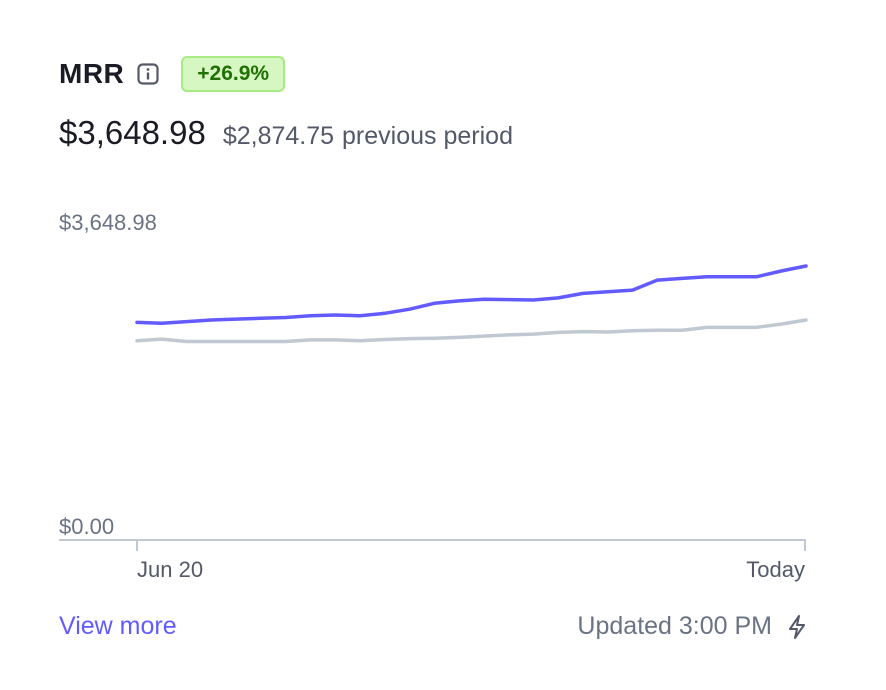  Describe the element at coordinates (86, 526) in the screenshot. I see `y-axis-bottom-label: $0.00` at that location.